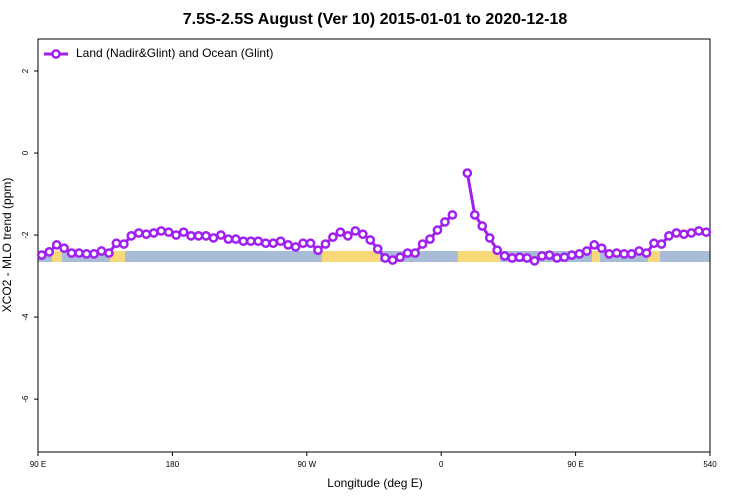  Describe the element at coordinates (25, 399) in the screenshot. I see `y-tick-label: -6` at that location.